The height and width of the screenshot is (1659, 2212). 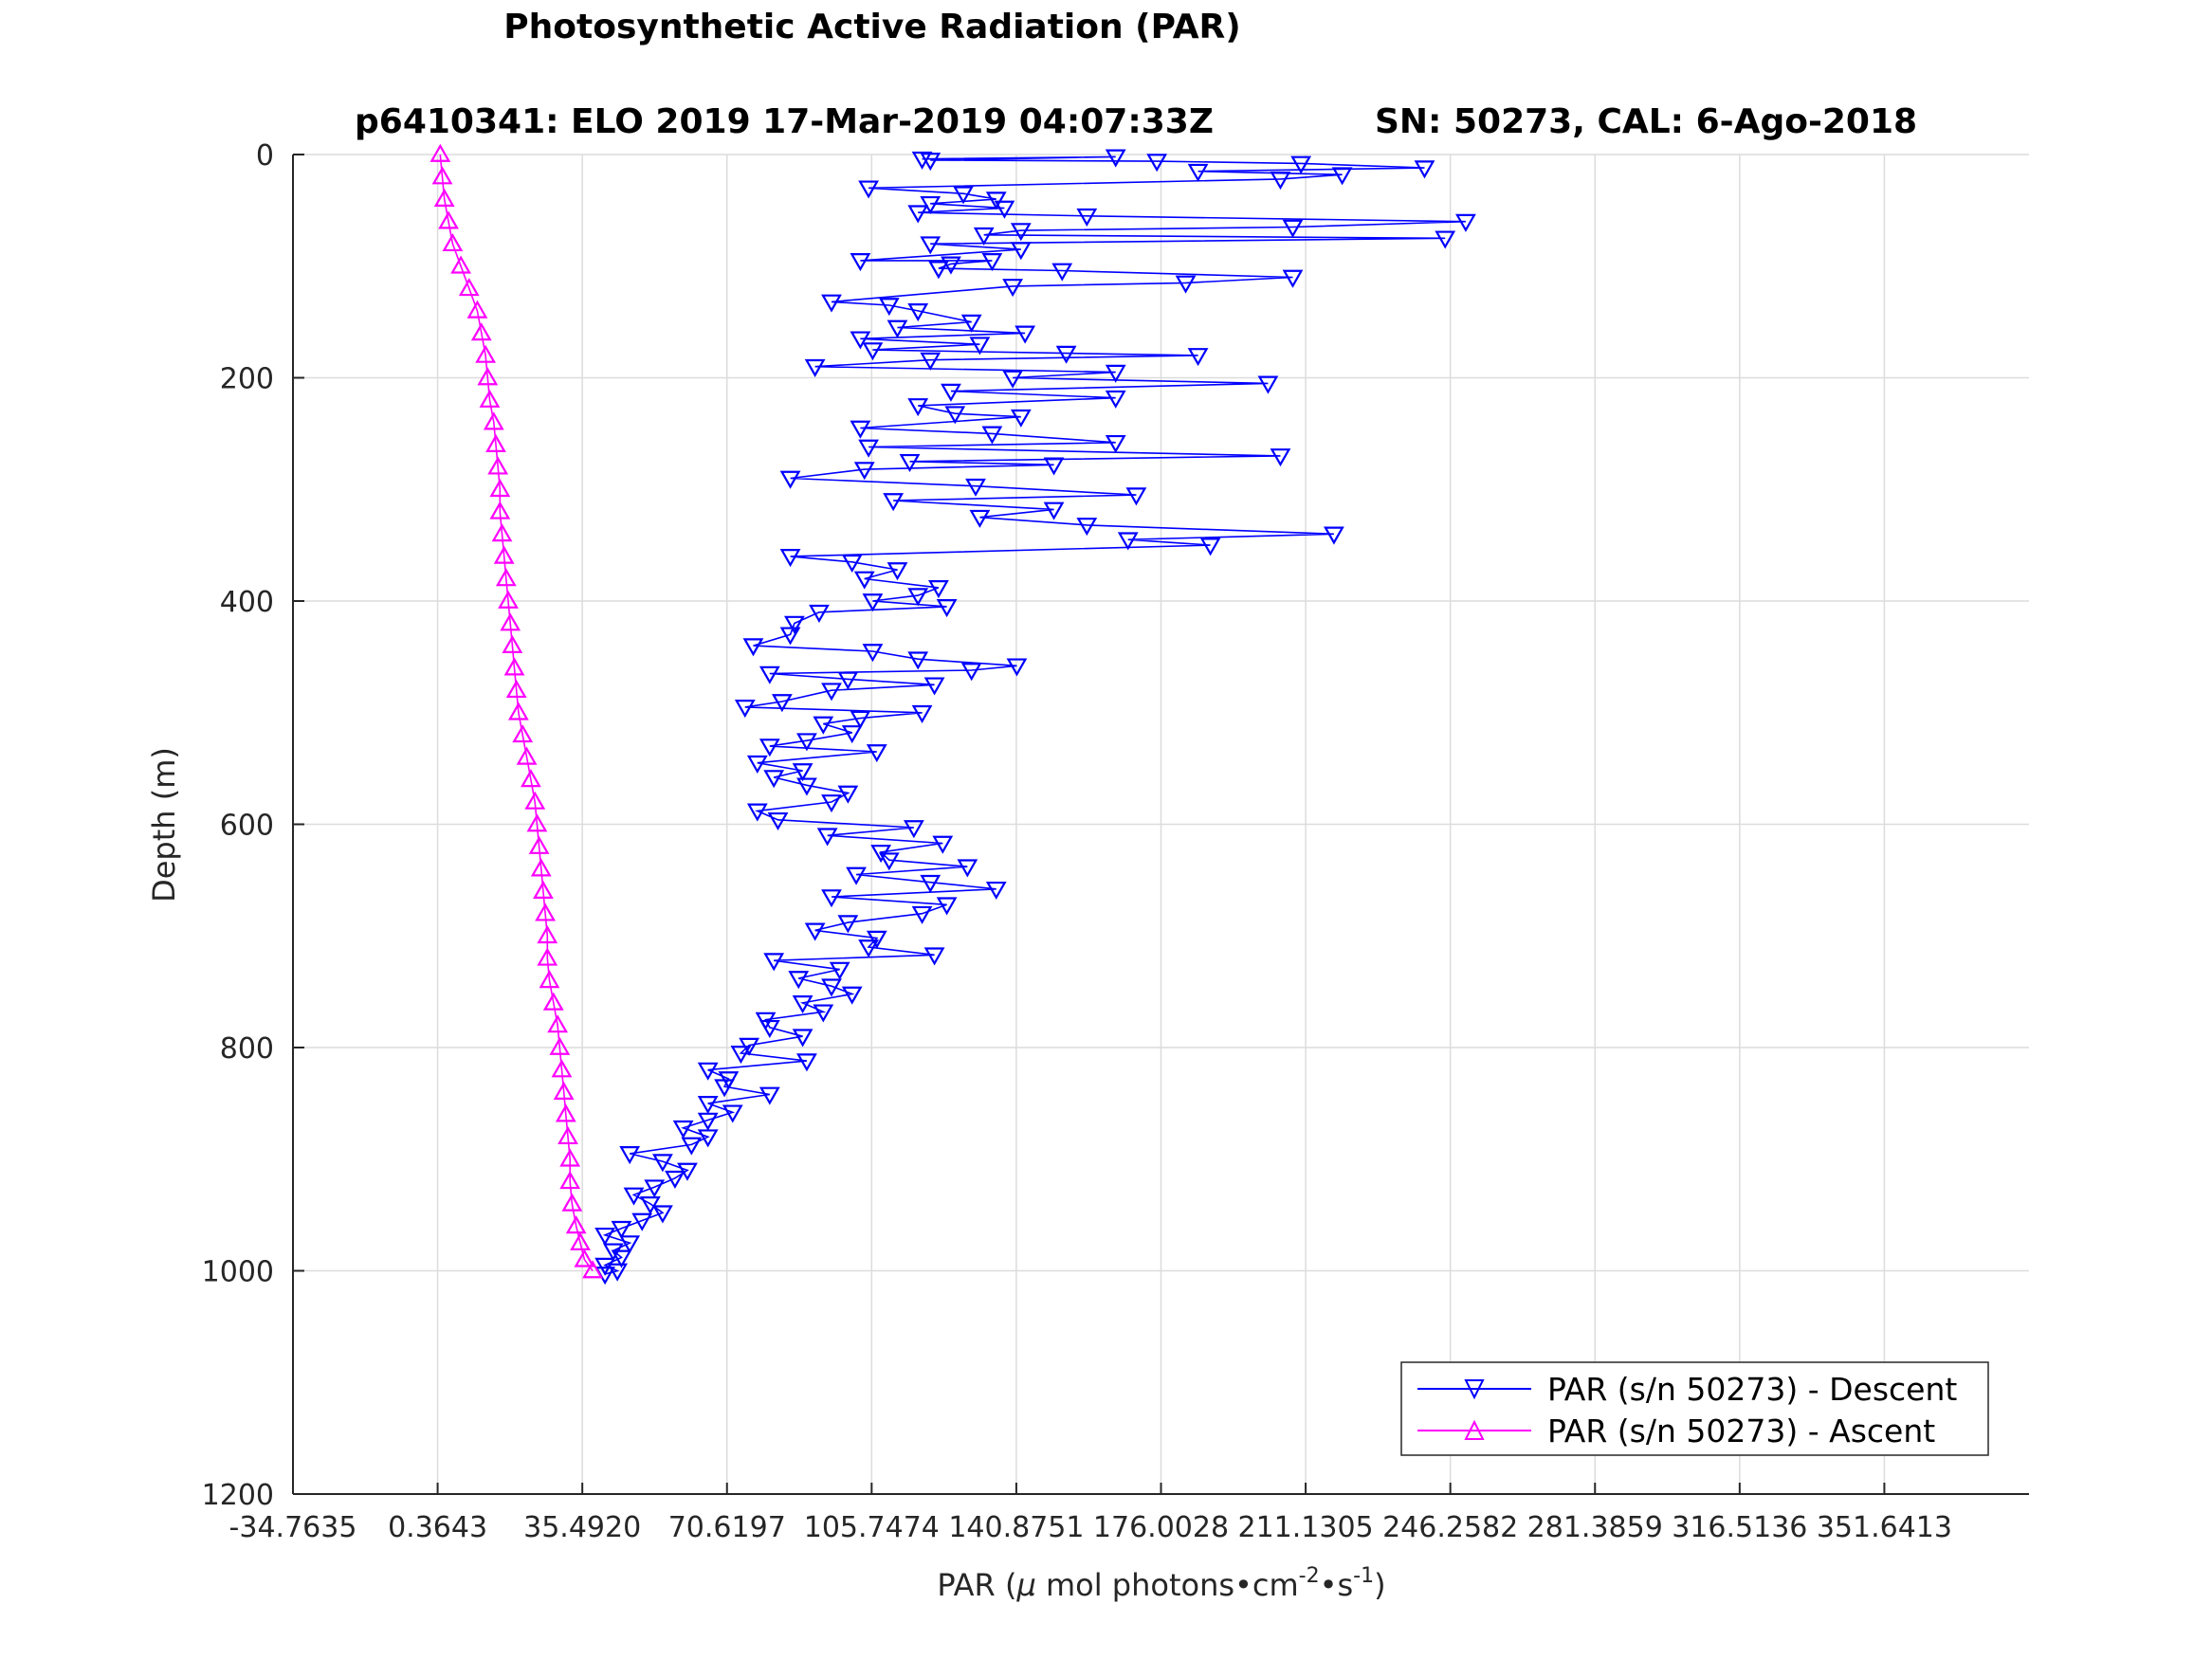 I want to click on x-tick-label: 176.0028, so click(x=1161, y=1527).